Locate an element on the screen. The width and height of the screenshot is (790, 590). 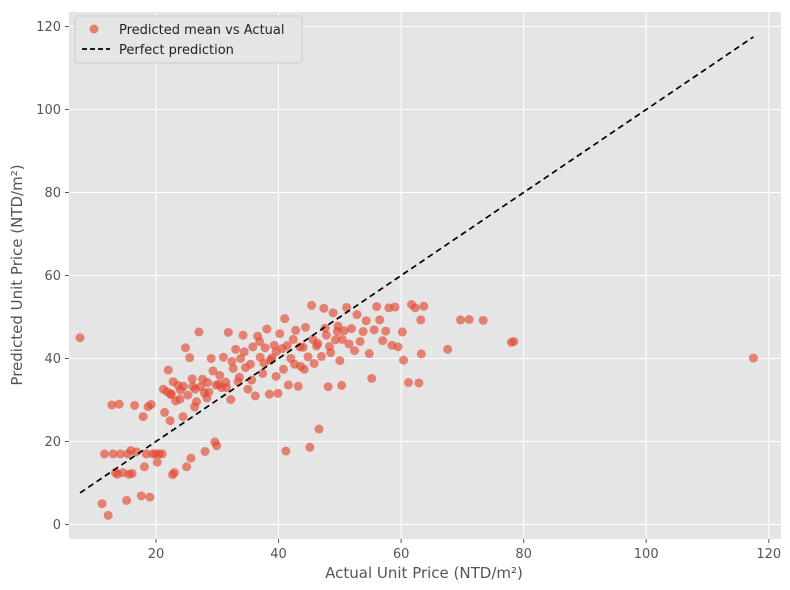
x-tick-label: 100 is located at coordinates (646, 554).